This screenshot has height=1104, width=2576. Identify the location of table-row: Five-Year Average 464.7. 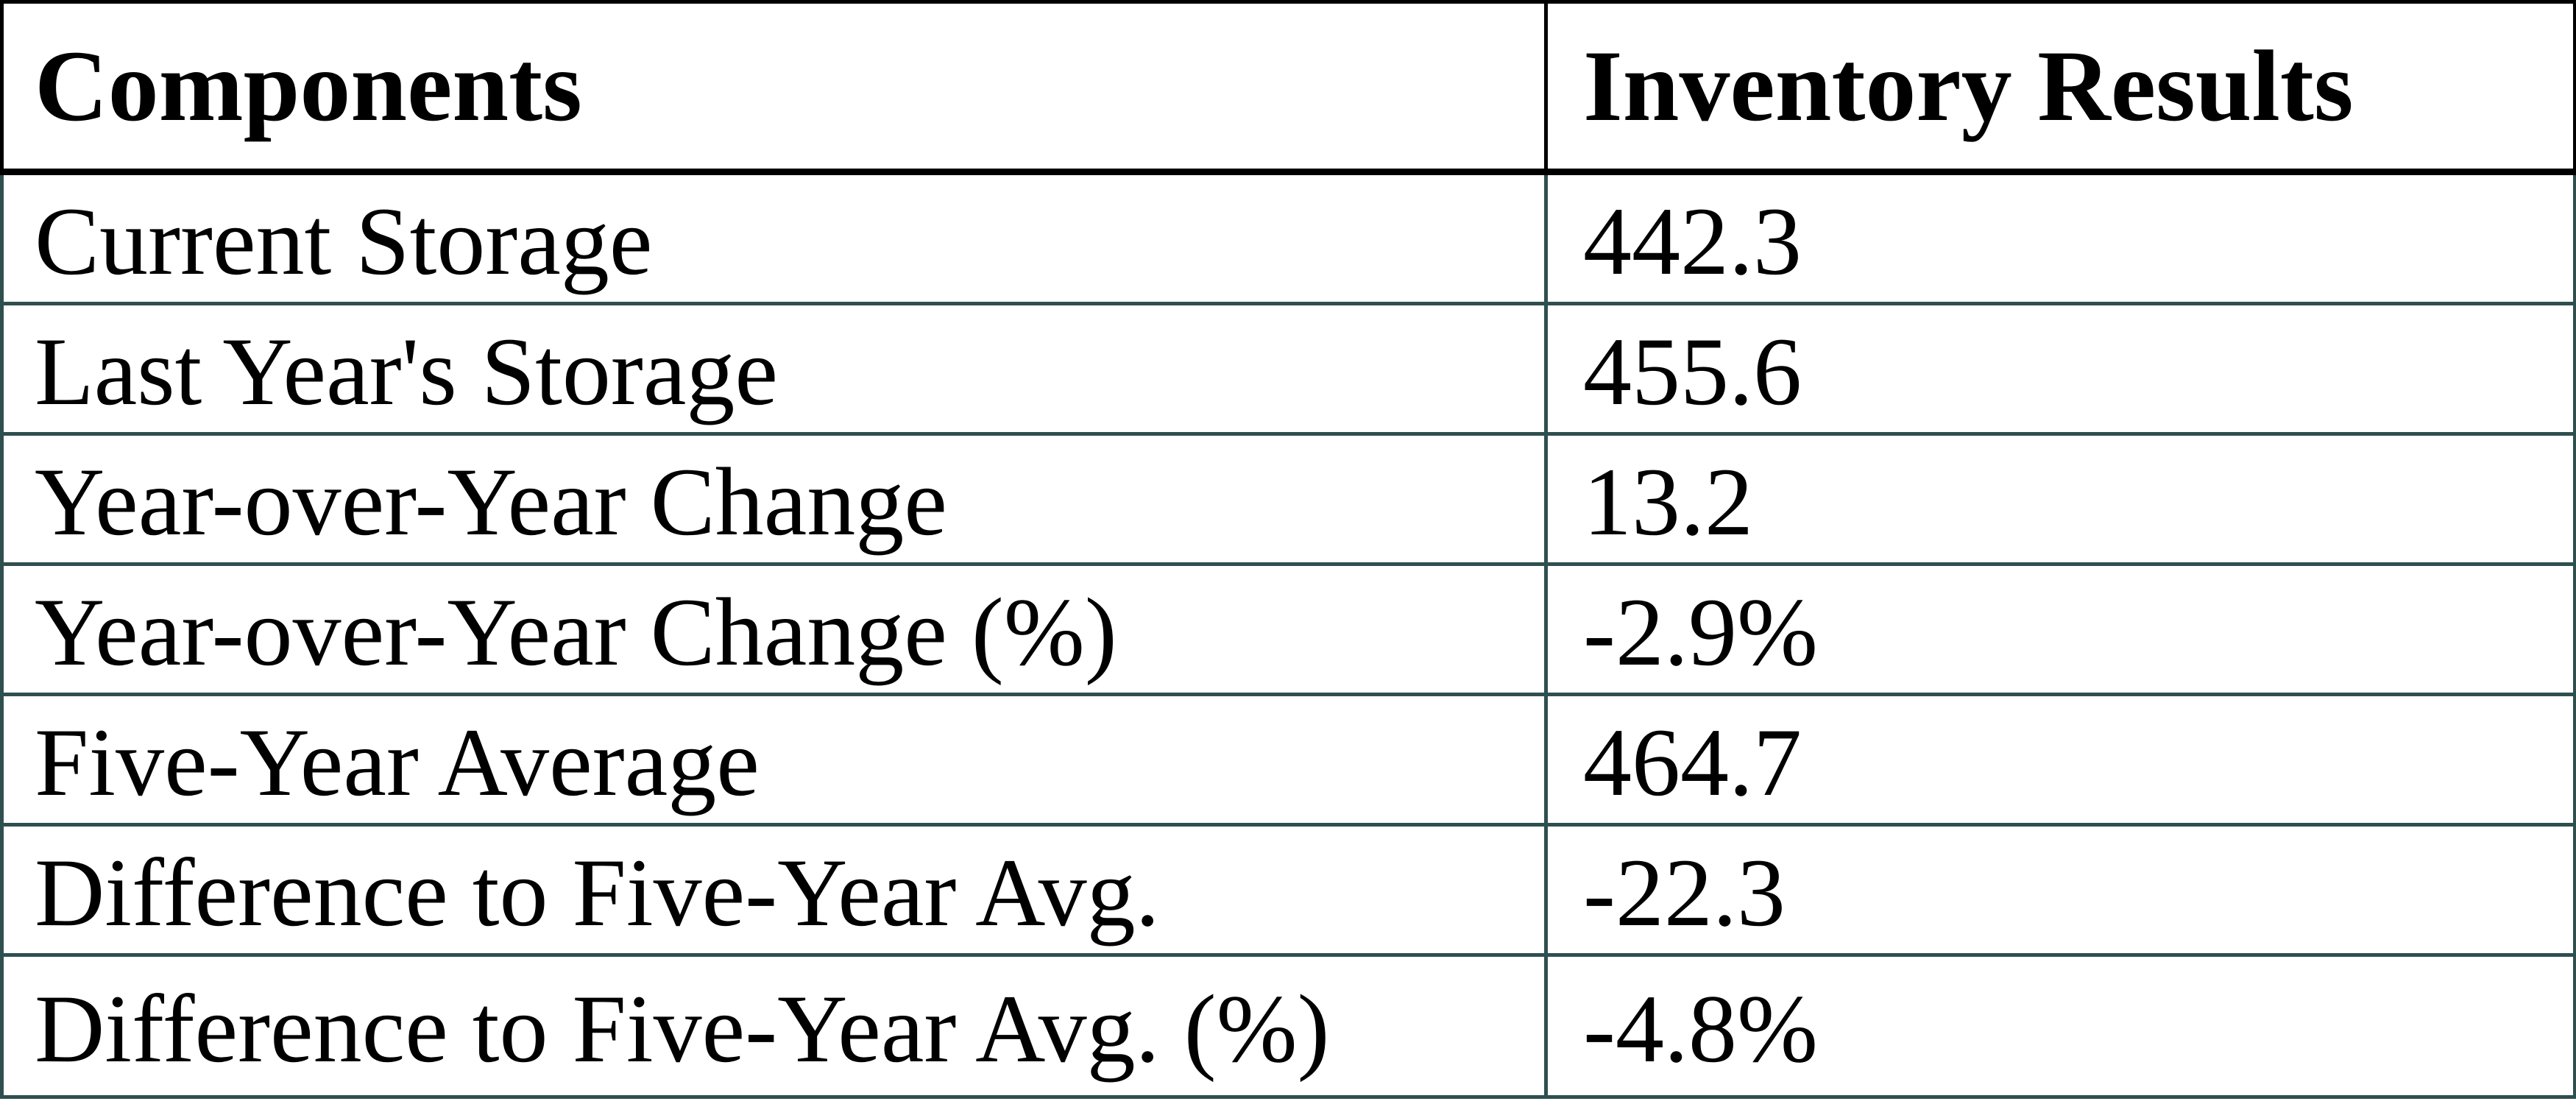
(1288, 760).